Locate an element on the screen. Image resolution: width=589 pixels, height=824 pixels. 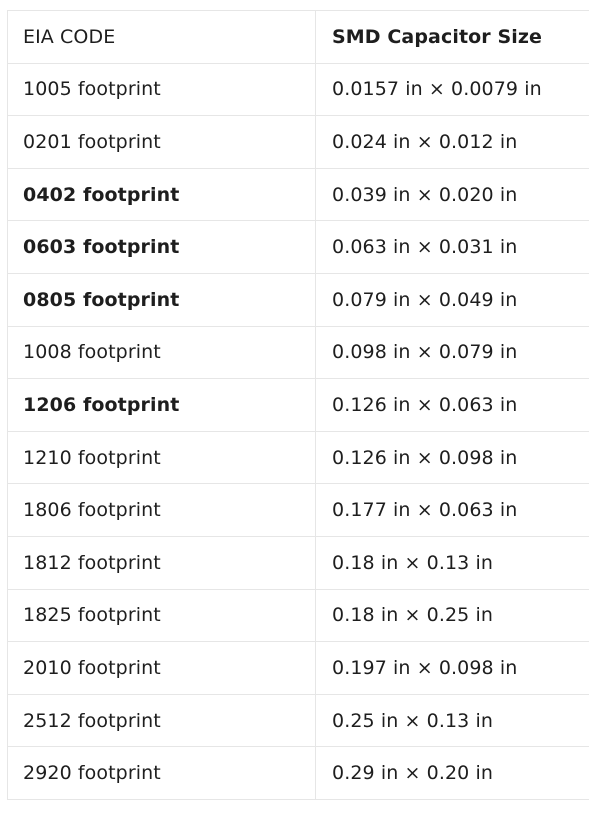
capacitor-size-cell: 0.197 in × 0.098 in is located at coordinates (452, 668).